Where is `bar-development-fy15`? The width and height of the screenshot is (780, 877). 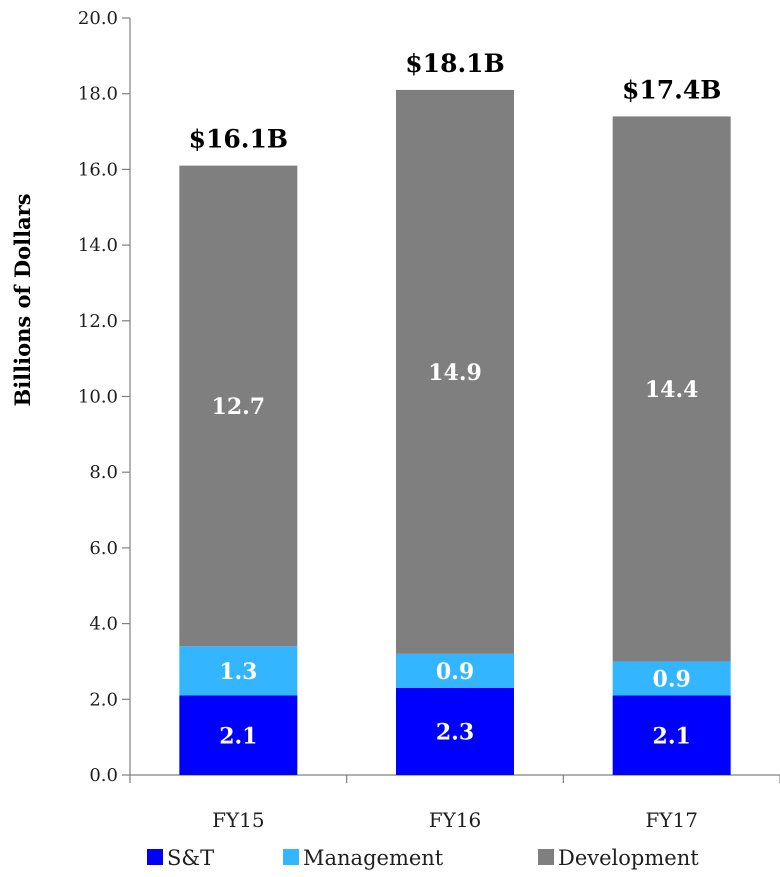 bar-development-fy15 is located at coordinates (238, 406).